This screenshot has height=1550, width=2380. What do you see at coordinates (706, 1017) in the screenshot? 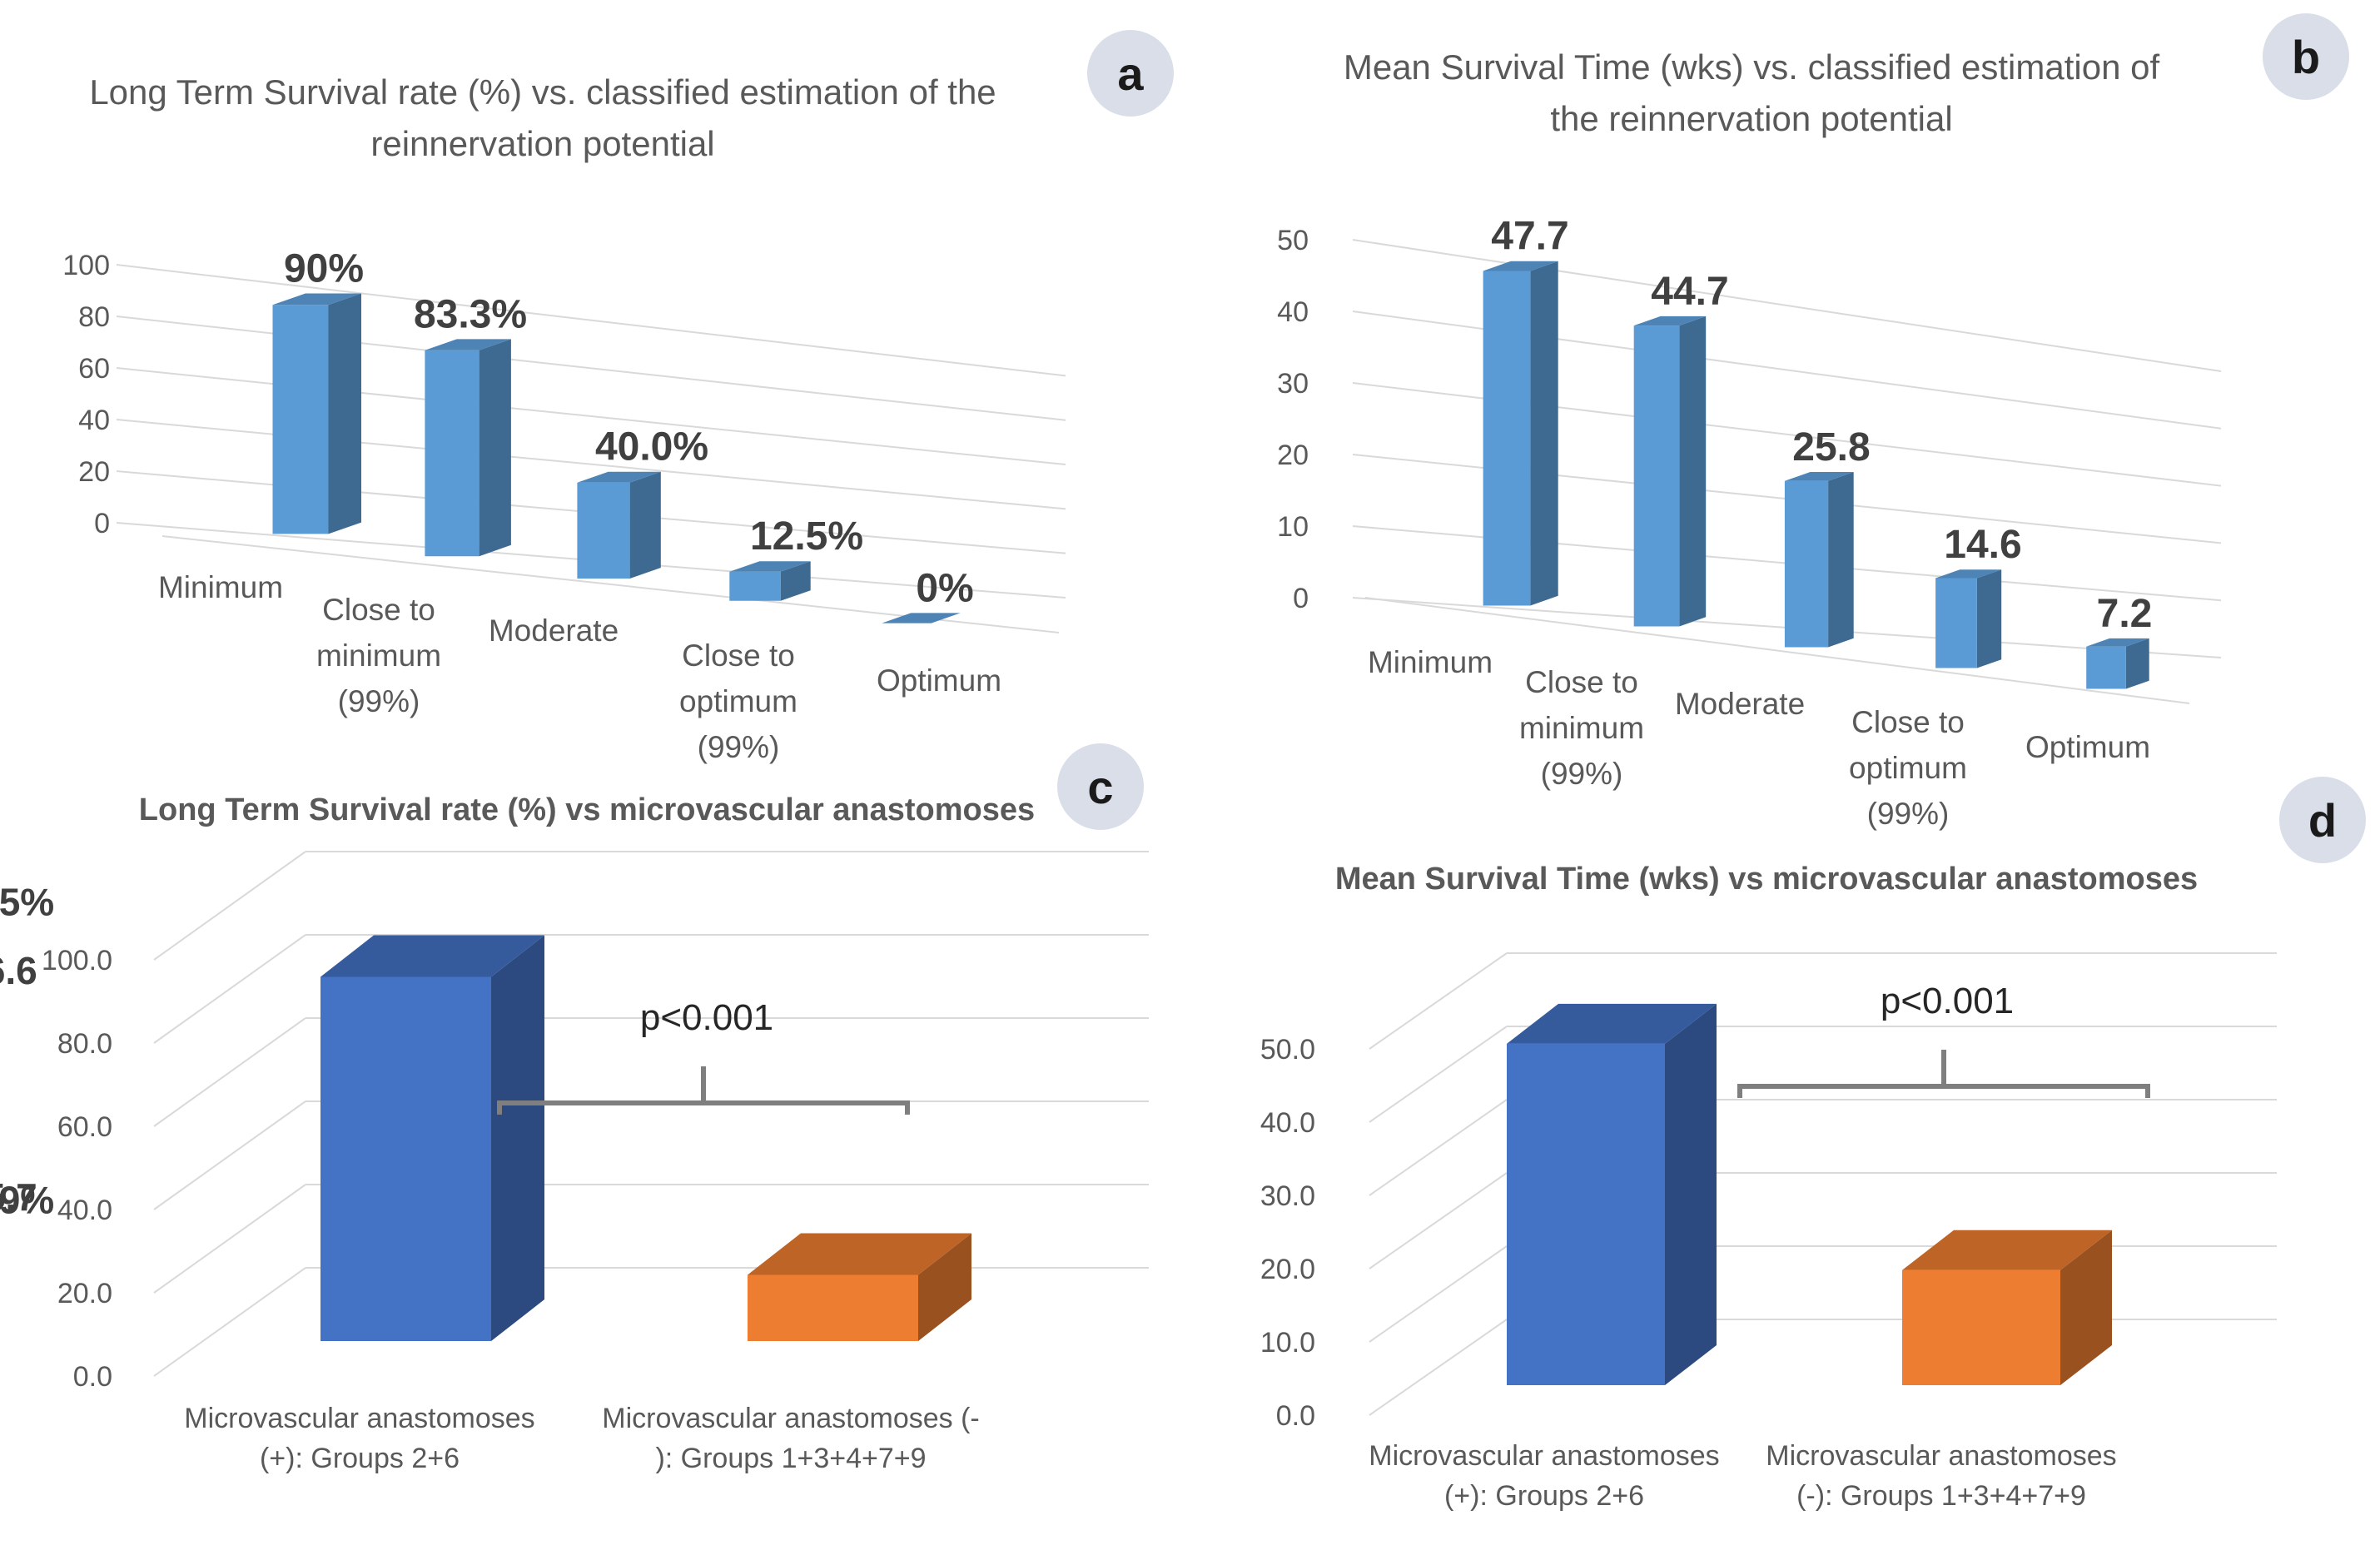
I see `chart-c-p-value: p<0.001` at bounding box center [706, 1017].